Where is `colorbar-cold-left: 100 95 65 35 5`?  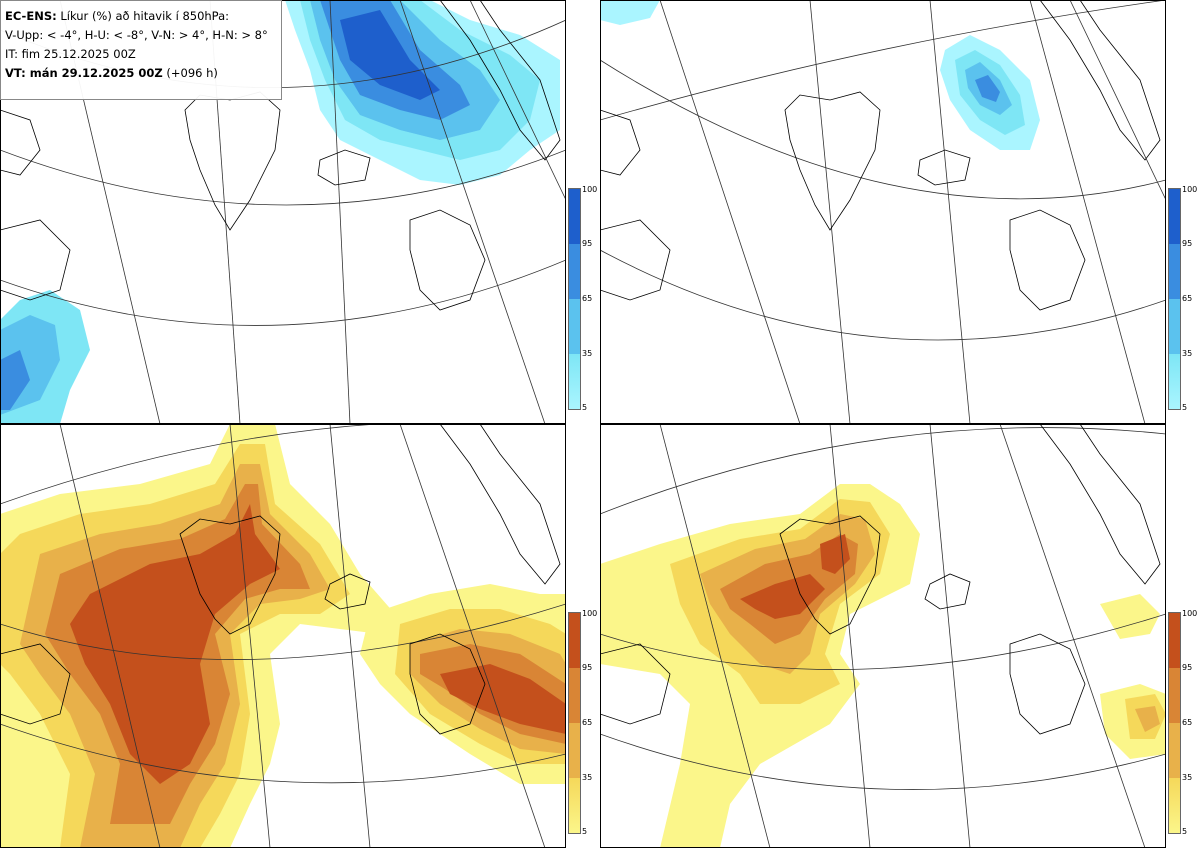
colorbar-cold-left: 100 95 65 35 5 is located at coordinates (583, 301).